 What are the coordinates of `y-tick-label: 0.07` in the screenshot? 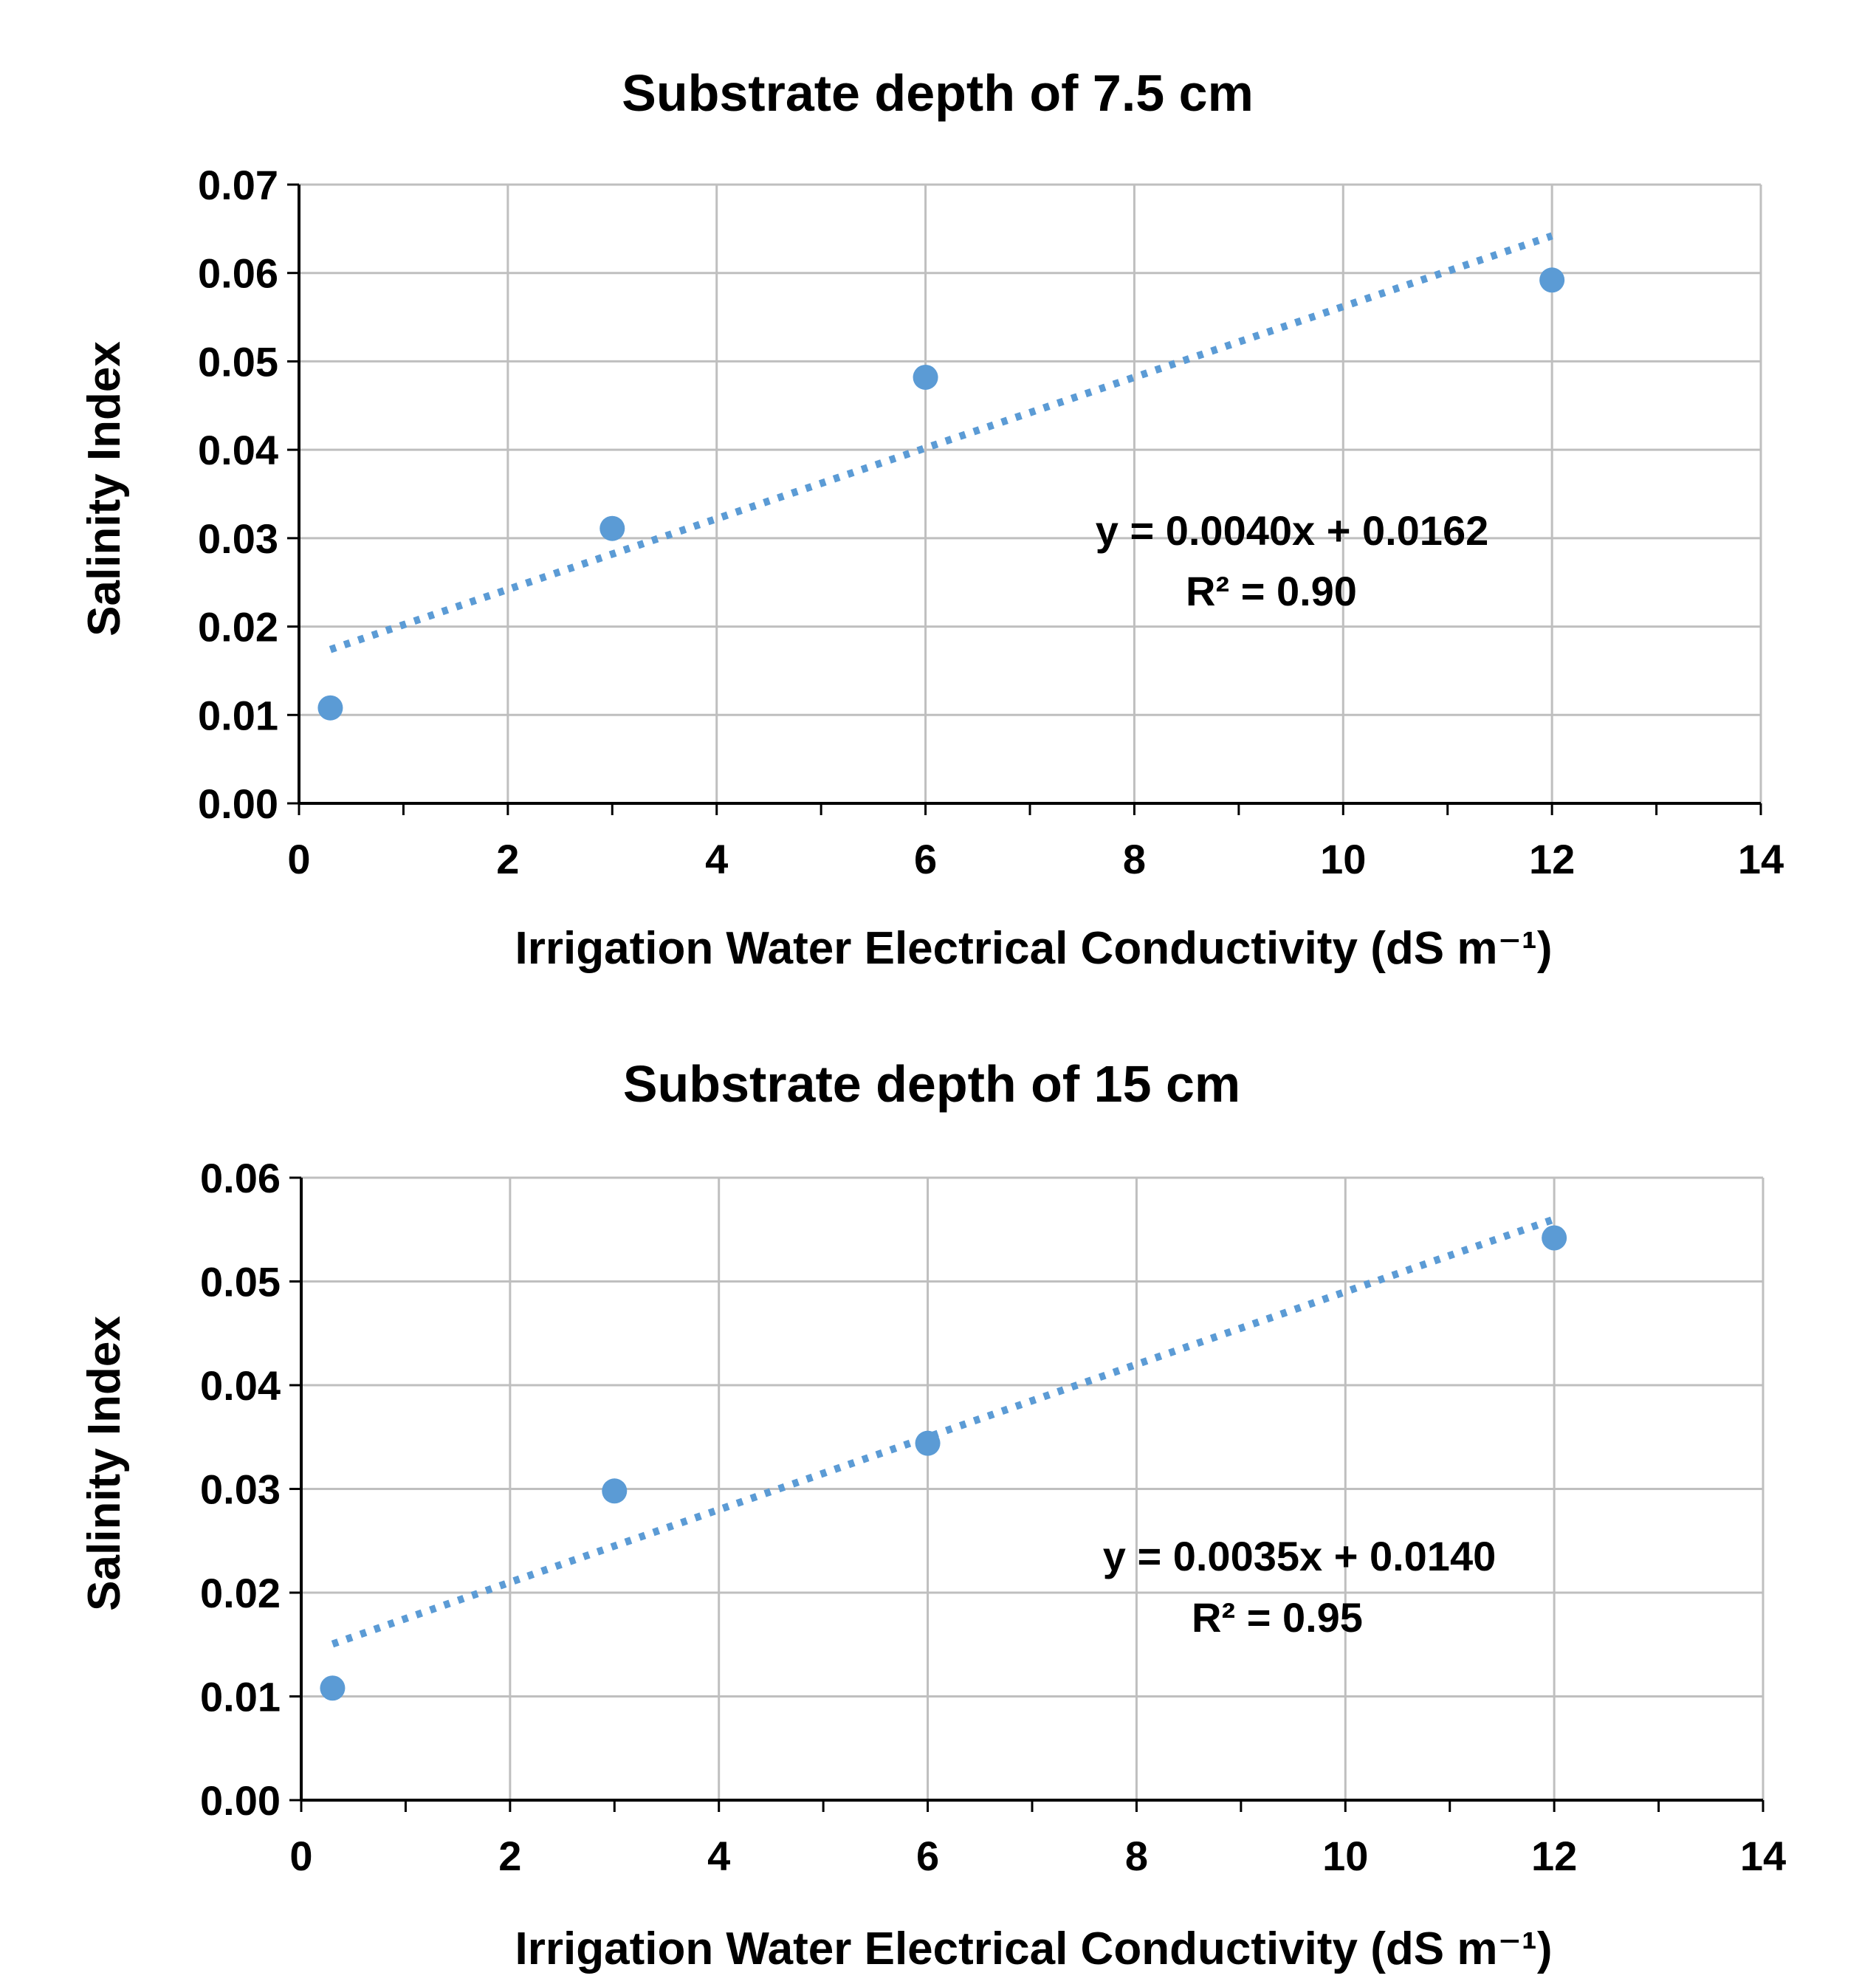 It's located at (238, 185).